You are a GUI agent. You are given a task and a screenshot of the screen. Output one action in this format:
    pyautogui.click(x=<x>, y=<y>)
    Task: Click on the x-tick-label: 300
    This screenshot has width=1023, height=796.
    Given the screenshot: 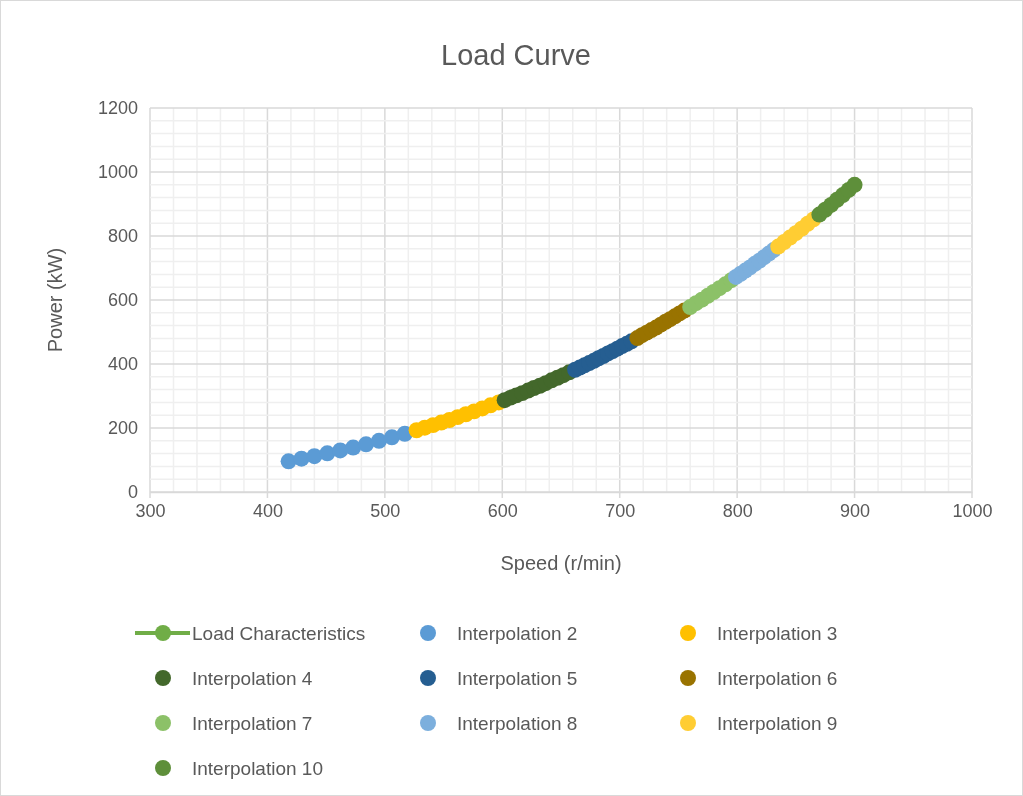 What is the action you would take?
    pyautogui.click(x=150, y=510)
    